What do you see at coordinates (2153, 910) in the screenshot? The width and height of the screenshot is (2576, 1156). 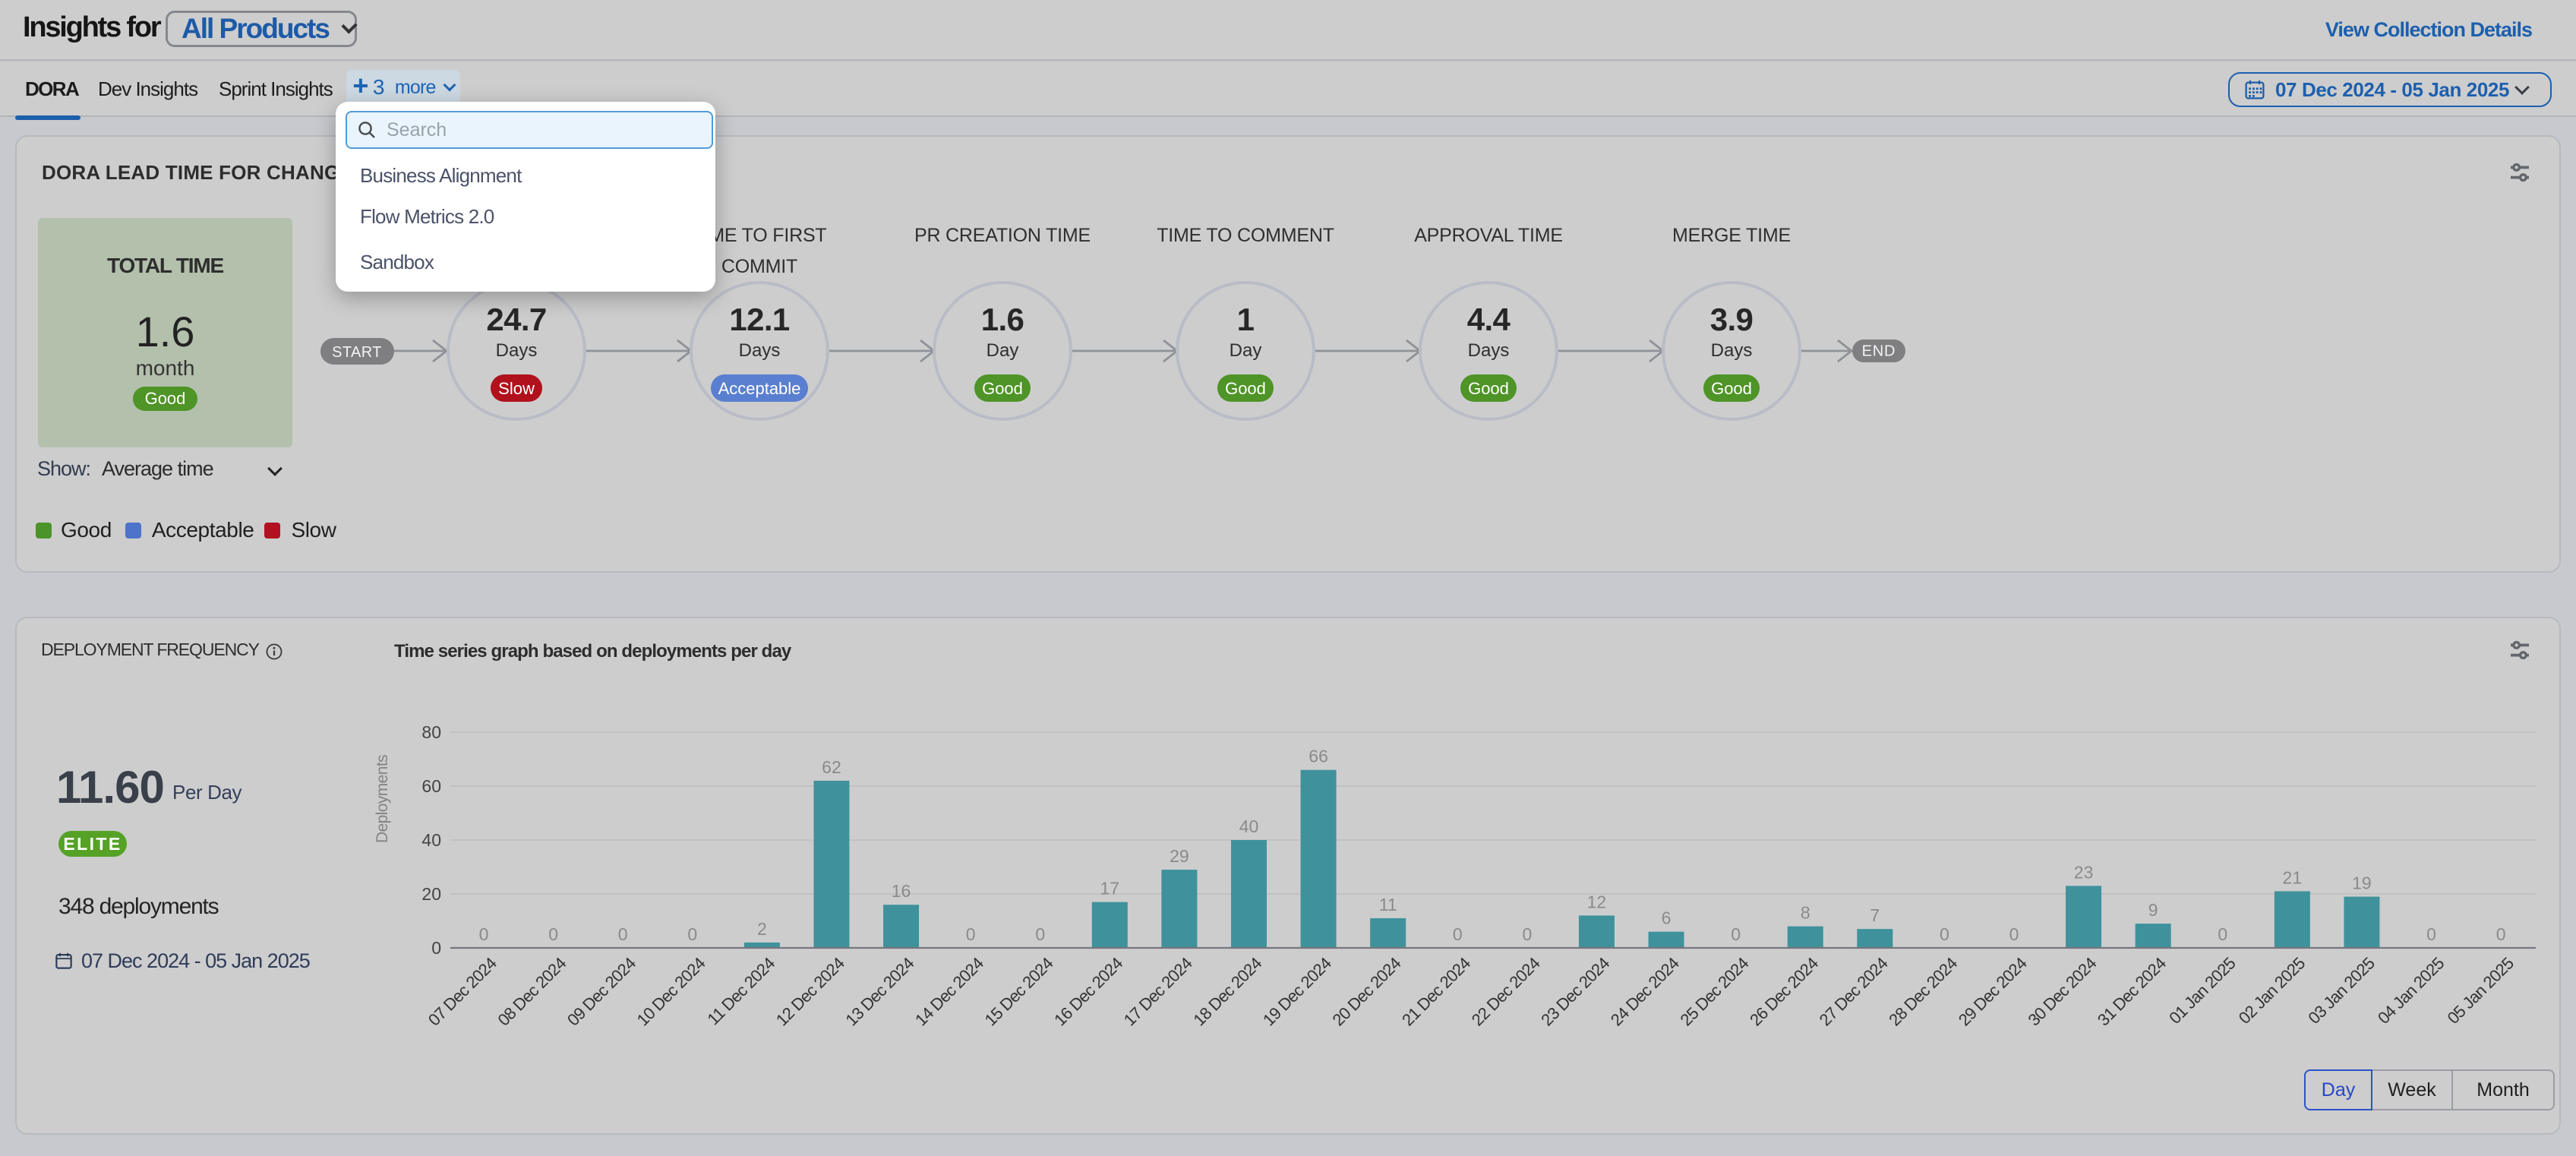 I see `svg-text: 9` at bounding box center [2153, 910].